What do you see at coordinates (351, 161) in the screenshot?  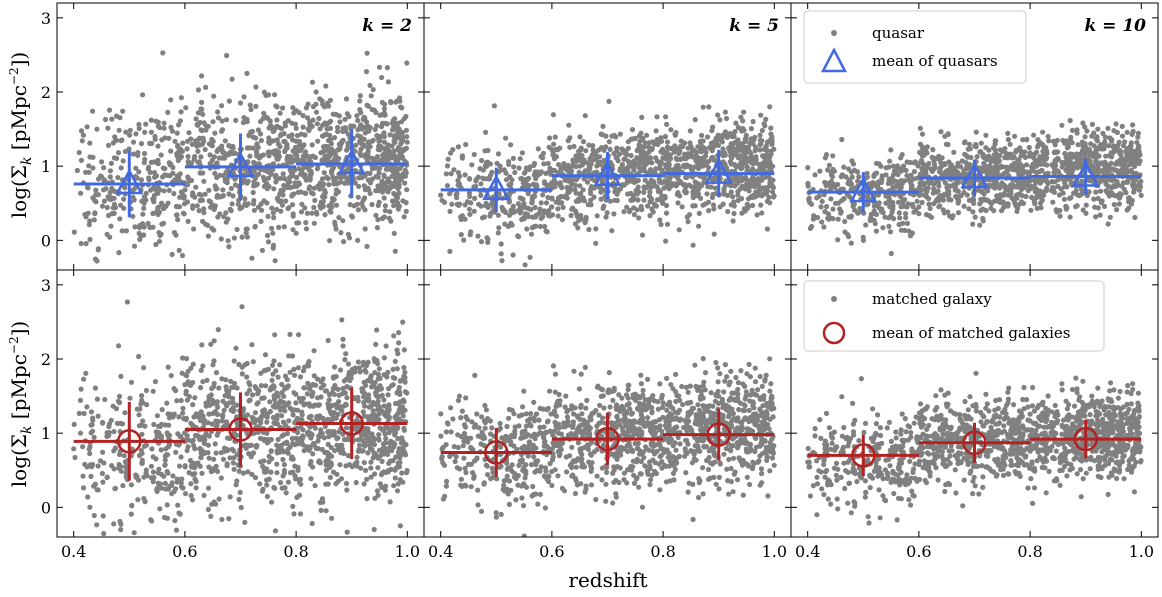 I see `mean-marker` at bounding box center [351, 161].